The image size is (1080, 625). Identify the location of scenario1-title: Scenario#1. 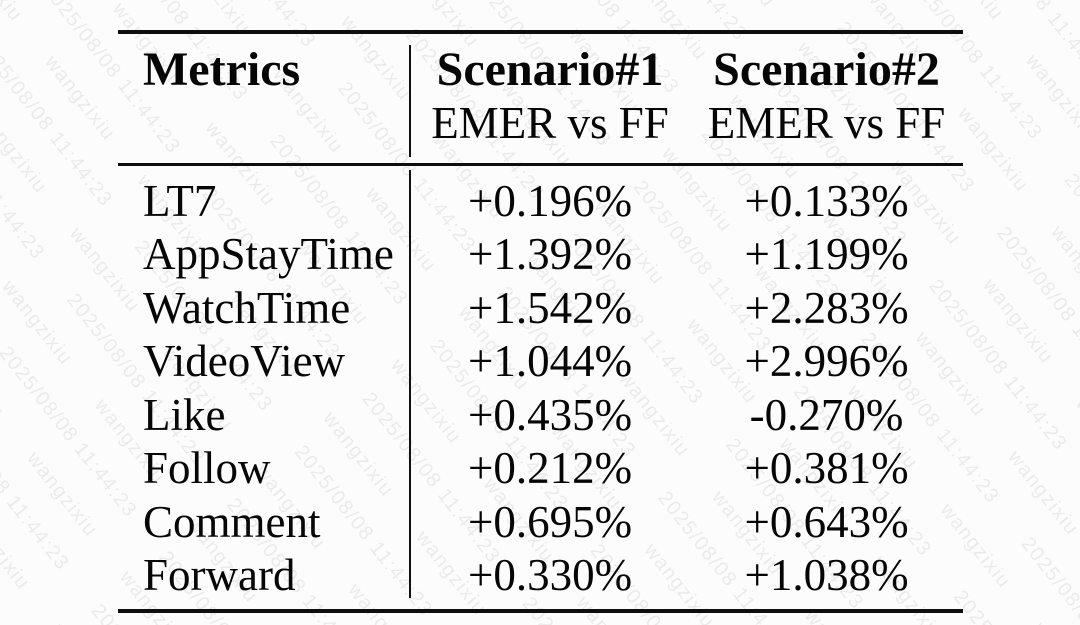
(550, 69).